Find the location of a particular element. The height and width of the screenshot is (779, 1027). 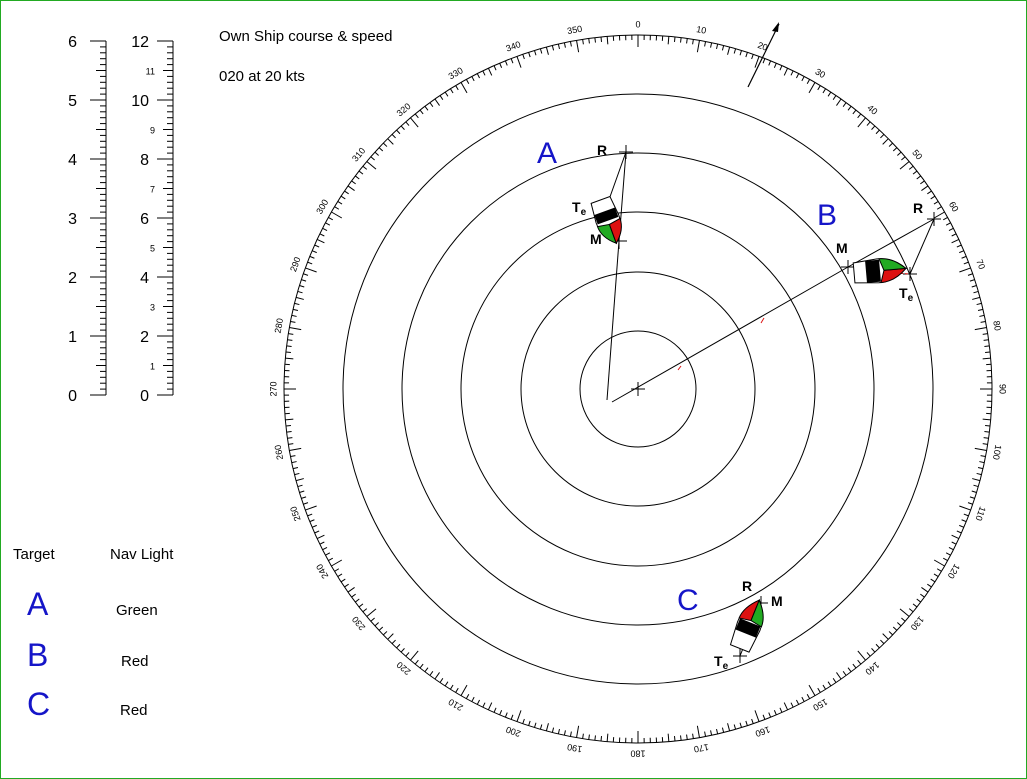

compass-bearing-label: 160 is located at coordinates (763, 731).